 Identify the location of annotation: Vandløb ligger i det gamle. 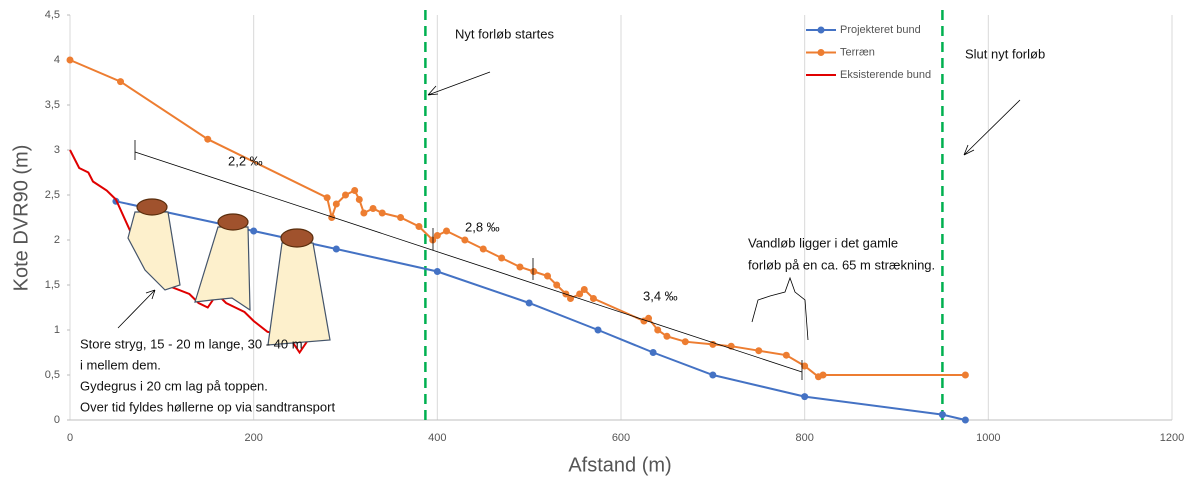
(823, 242).